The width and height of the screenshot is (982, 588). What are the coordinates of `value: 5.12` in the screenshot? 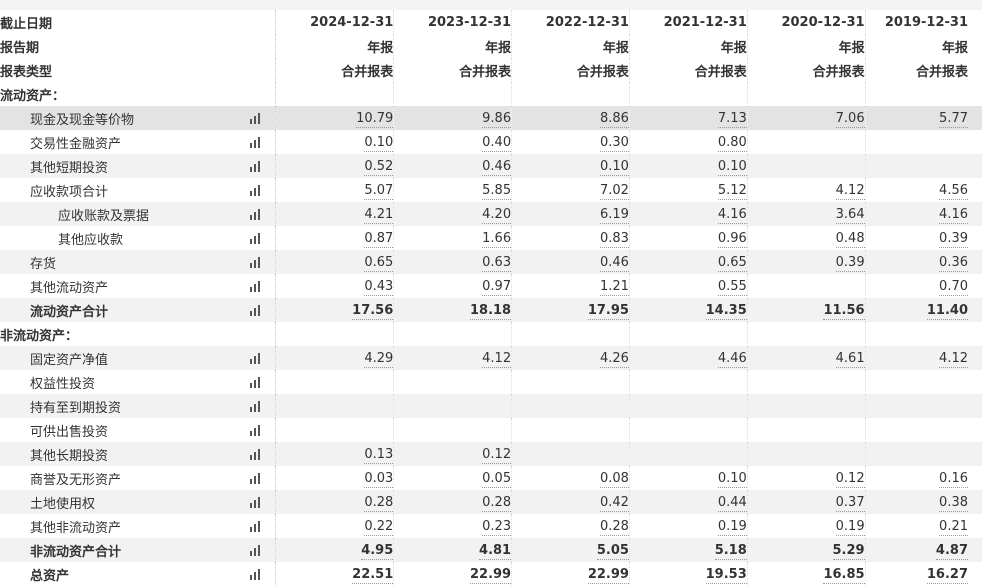 It's located at (732, 191).